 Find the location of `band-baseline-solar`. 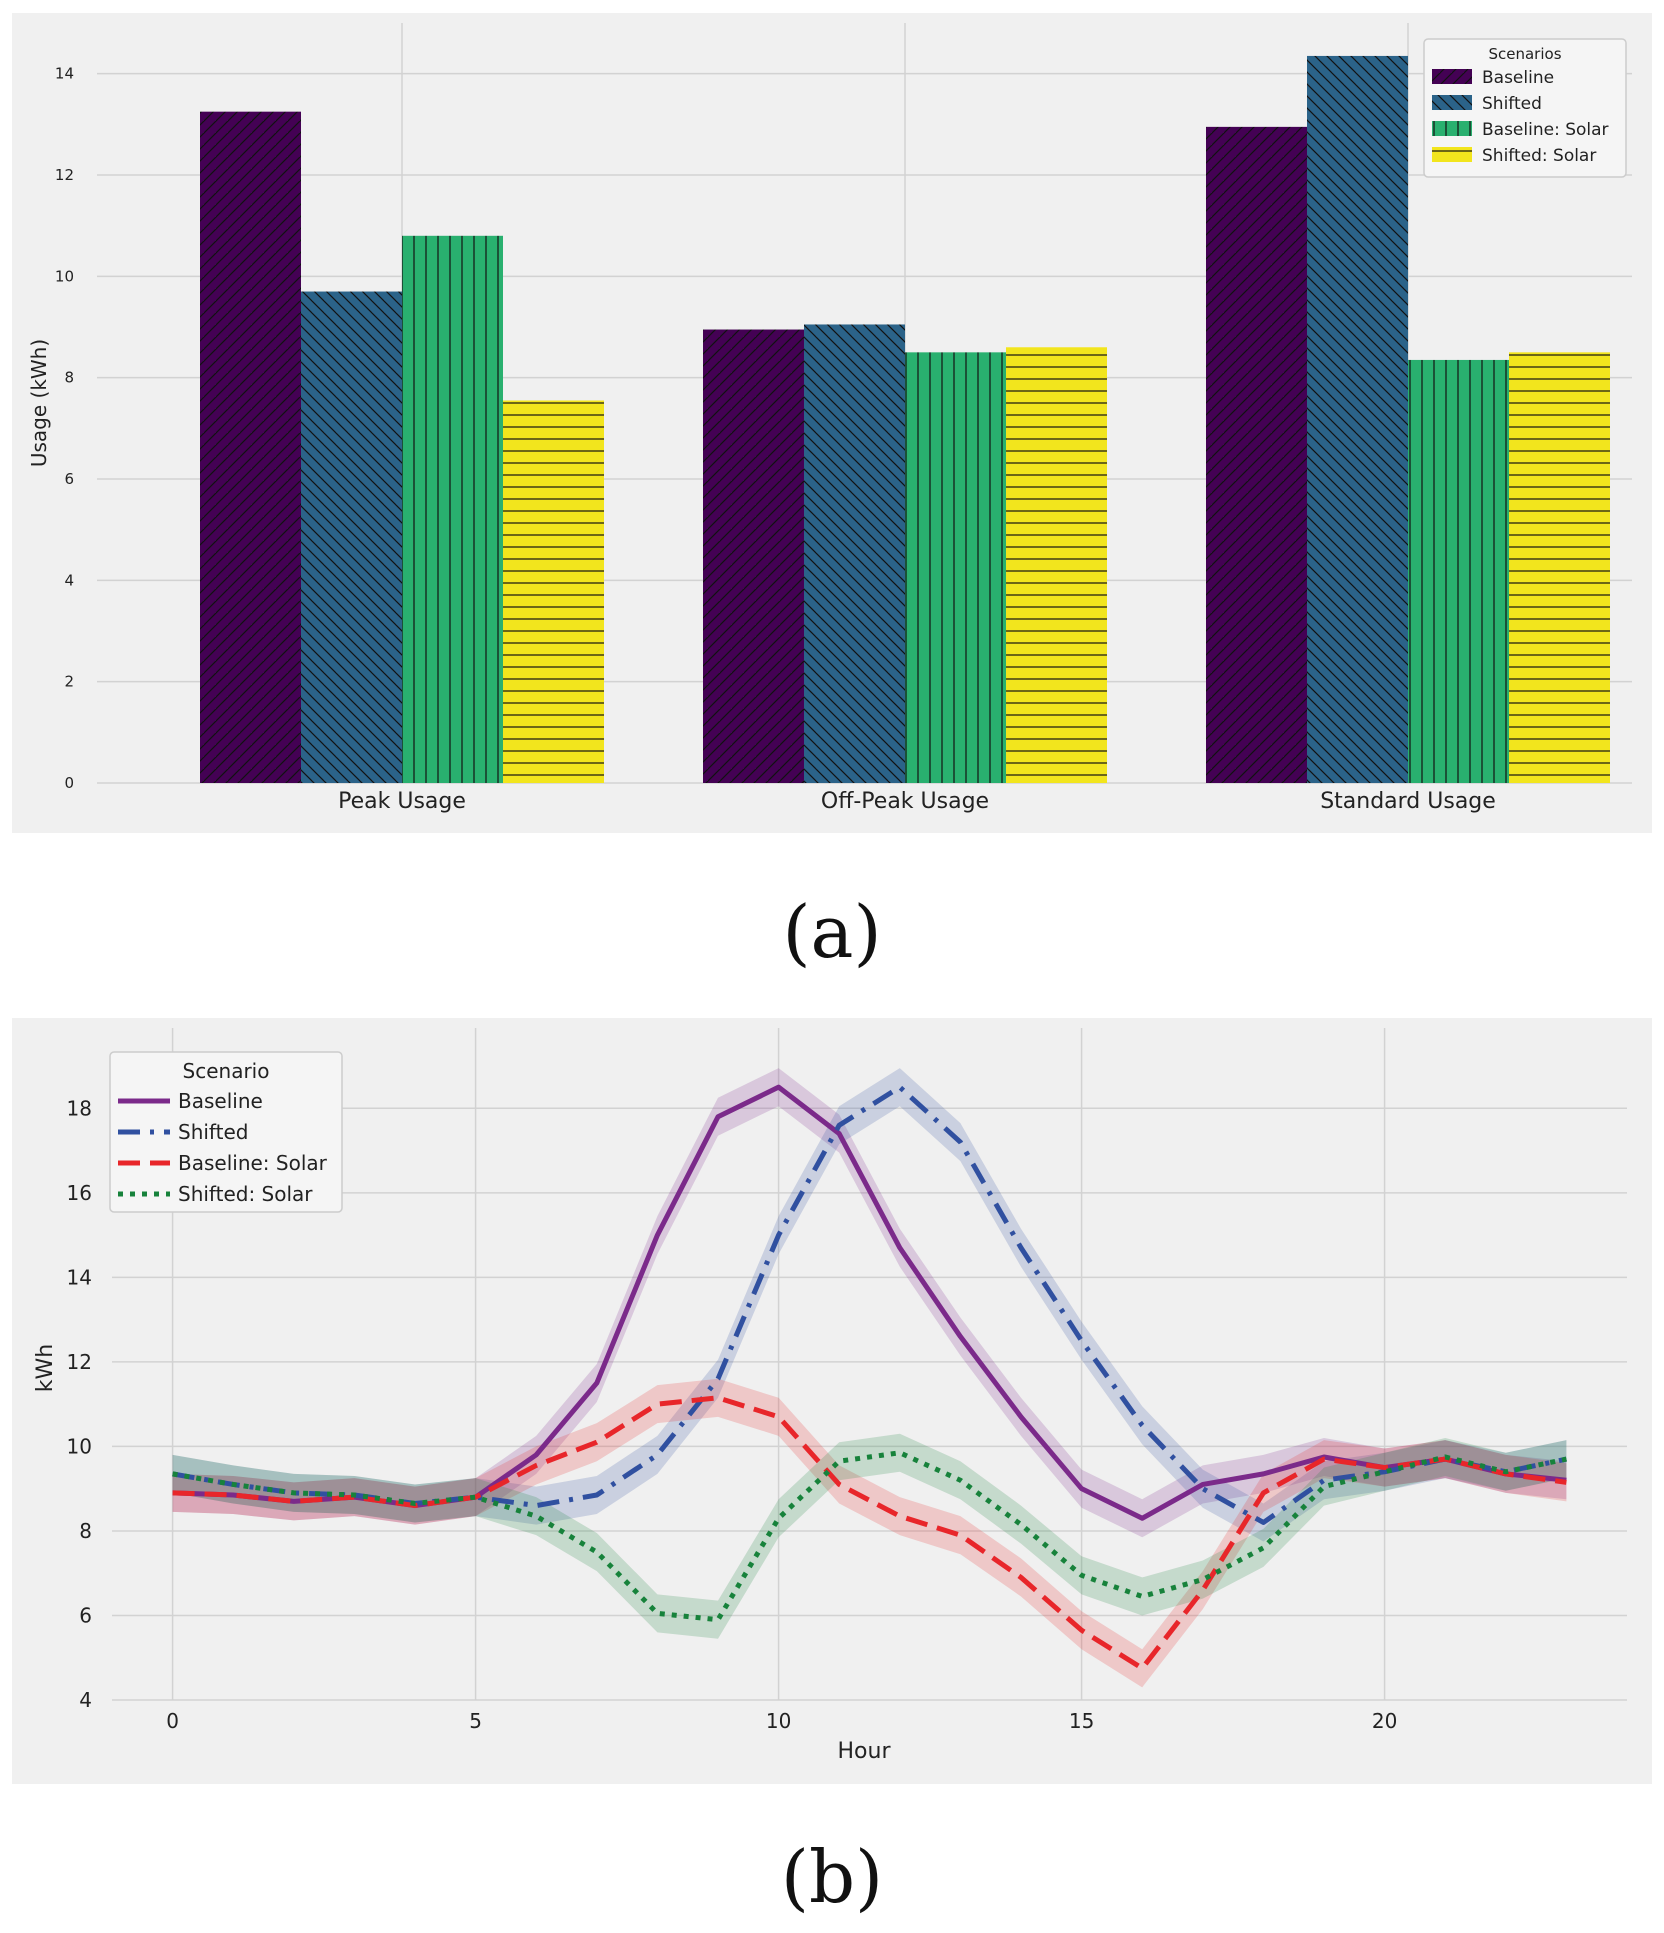

band-baseline-solar is located at coordinates (869, 1533).